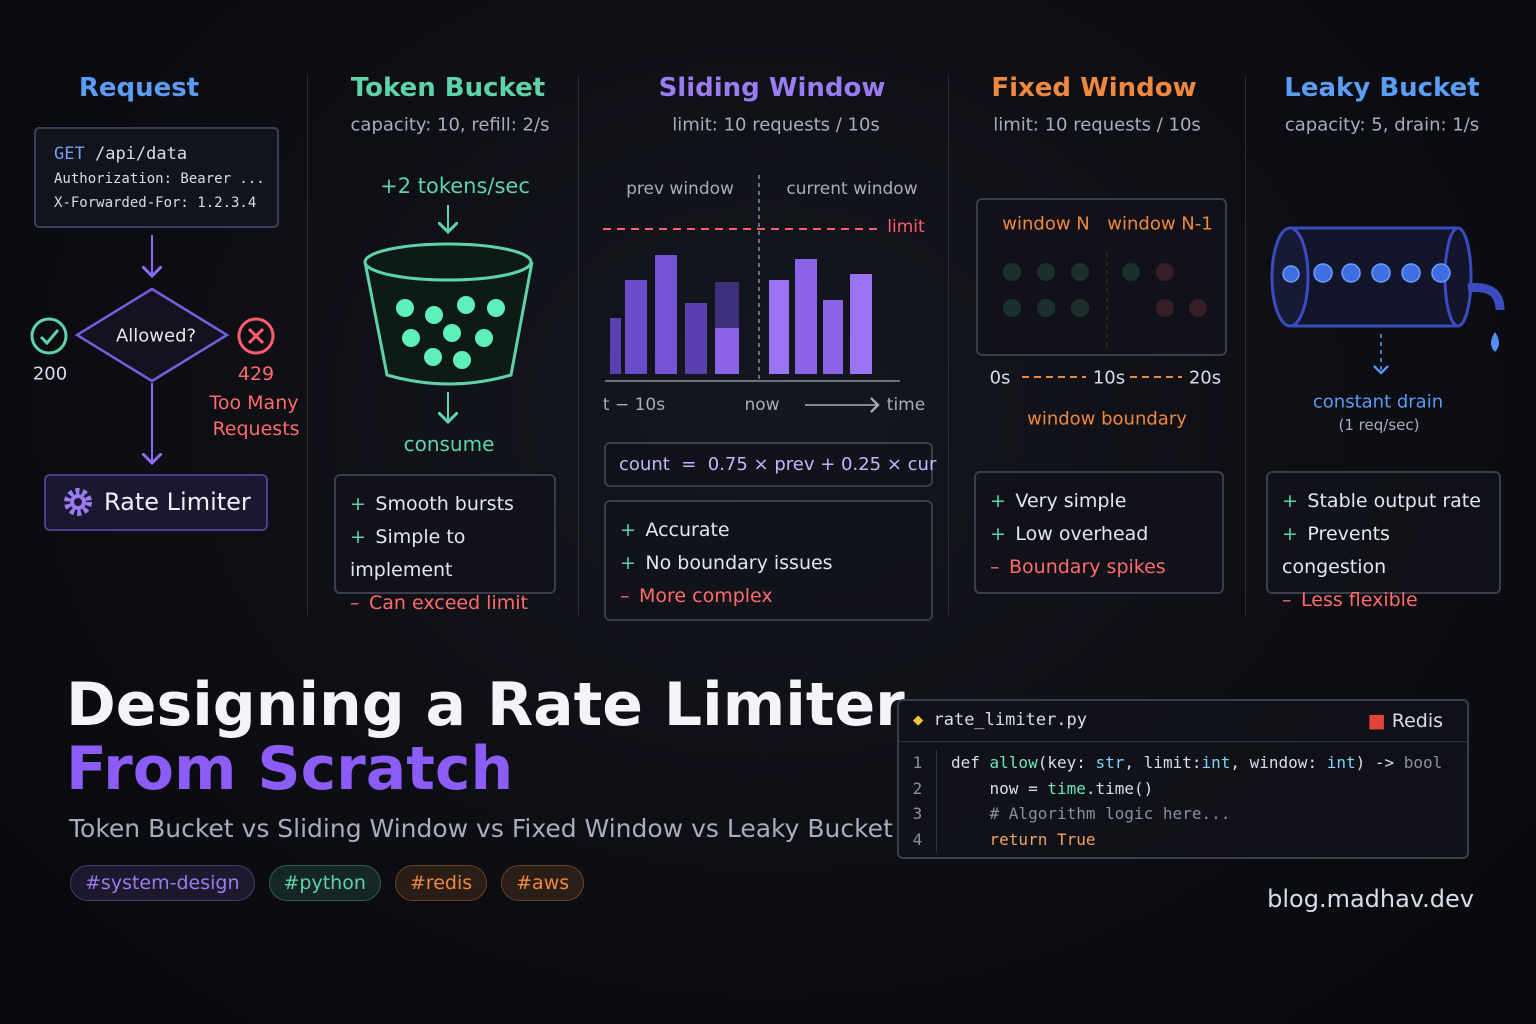 This screenshot has height=1024, width=1536. What do you see at coordinates (768, 530) in the screenshot?
I see `pro-item: + Accurate` at bounding box center [768, 530].